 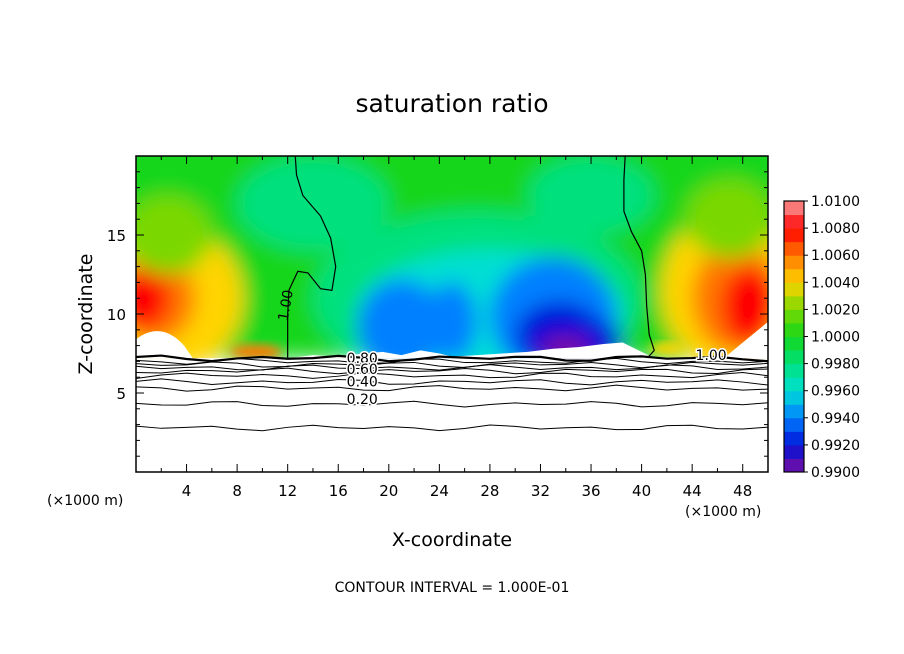 What do you see at coordinates (164, 345) in the screenshot?
I see `void-left` at bounding box center [164, 345].